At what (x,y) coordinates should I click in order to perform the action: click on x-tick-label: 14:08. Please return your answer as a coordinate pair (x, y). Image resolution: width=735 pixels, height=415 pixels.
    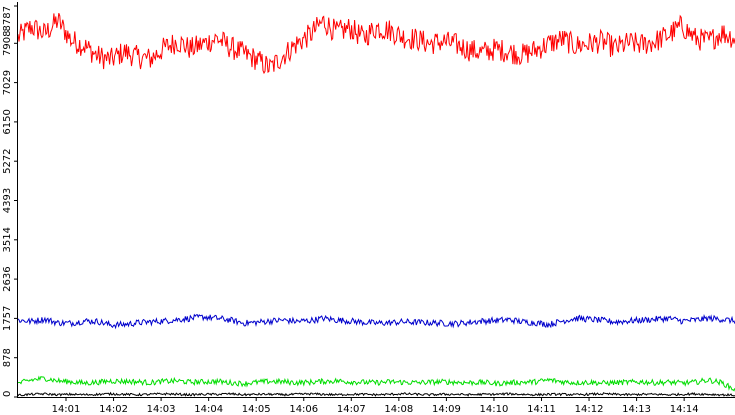
    Looking at the image, I should click on (398, 409).